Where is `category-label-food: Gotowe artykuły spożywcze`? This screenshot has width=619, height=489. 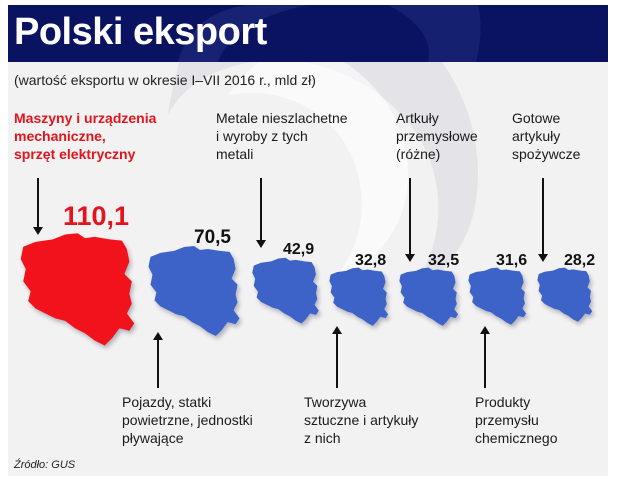 category-label-food: Gotowe artykuły spożywcze is located at coordinates (546, 136).